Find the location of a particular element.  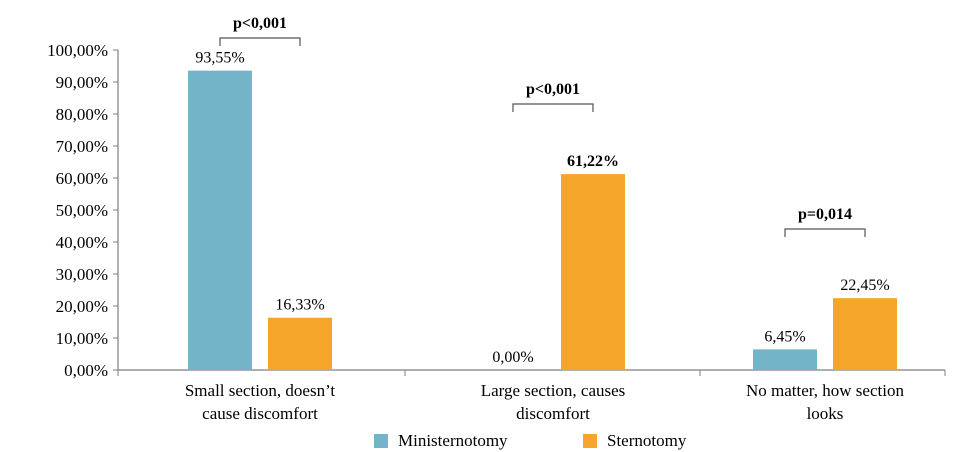

data-label: 0,00% is located at coordinates (512, 357).